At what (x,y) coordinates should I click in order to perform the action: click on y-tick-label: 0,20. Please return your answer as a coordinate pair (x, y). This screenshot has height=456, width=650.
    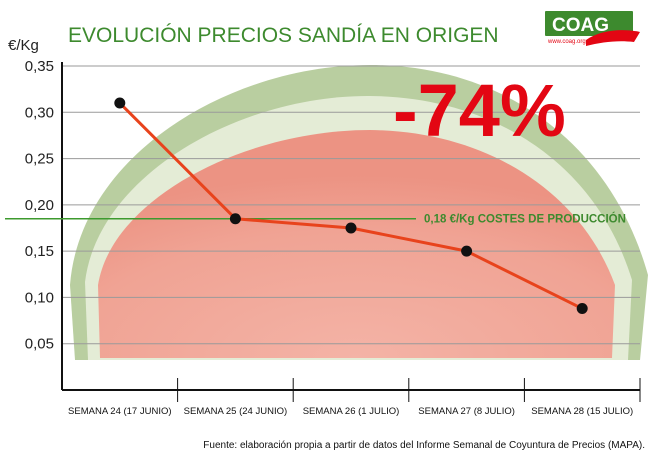
    Looking at the image, I should click on (39, 205).